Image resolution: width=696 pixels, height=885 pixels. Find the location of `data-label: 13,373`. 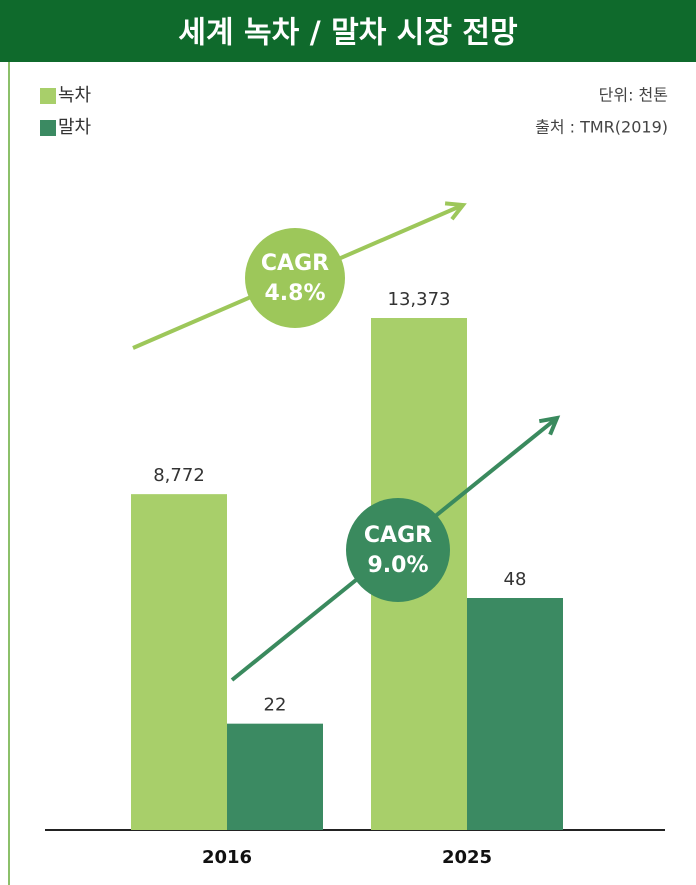

data-label: 13,373 is located at coordinates (419, 299).